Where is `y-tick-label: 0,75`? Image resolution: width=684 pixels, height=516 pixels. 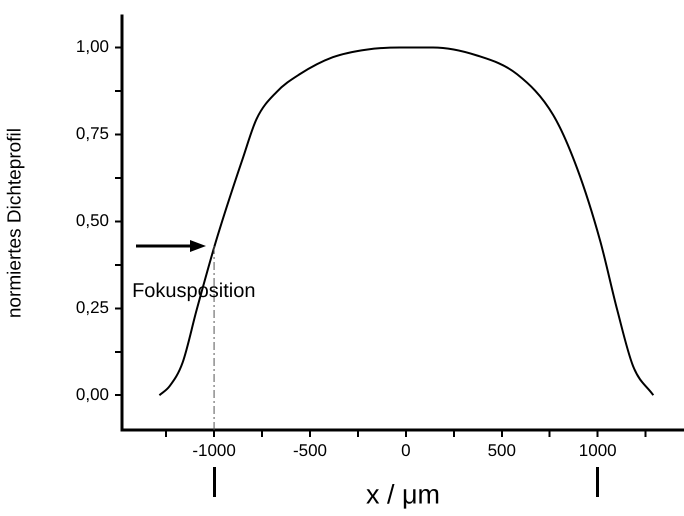
y-tick-label: 0,75 is located at coordinates (92, 134).